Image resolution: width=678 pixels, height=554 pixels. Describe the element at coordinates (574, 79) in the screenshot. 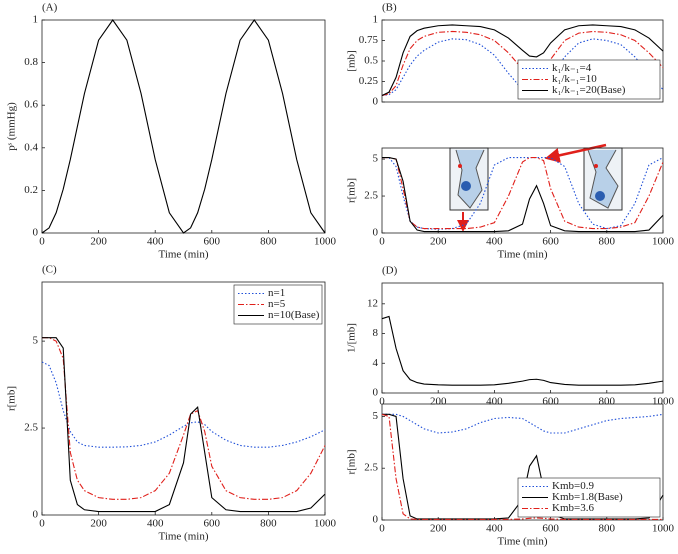

I see `legend-label: k₁/k₋₁=10` at that location.